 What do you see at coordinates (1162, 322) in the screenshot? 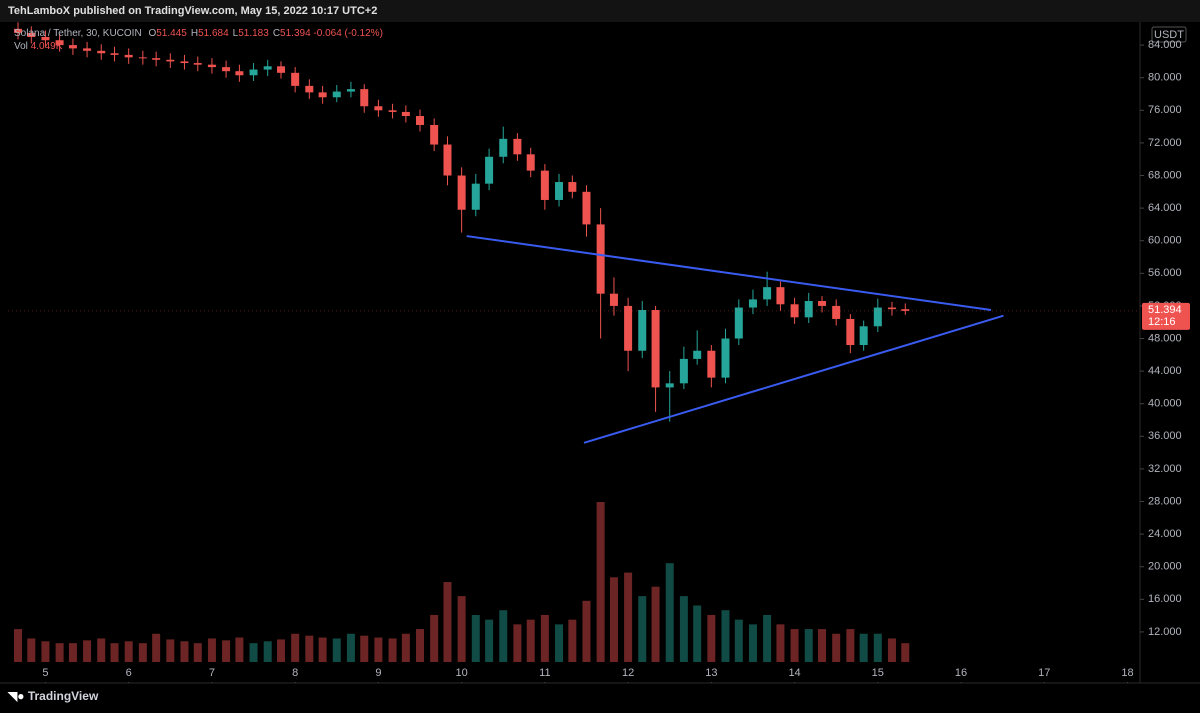
I see `countdown: 12:16` at bounding box center [1162, 322].